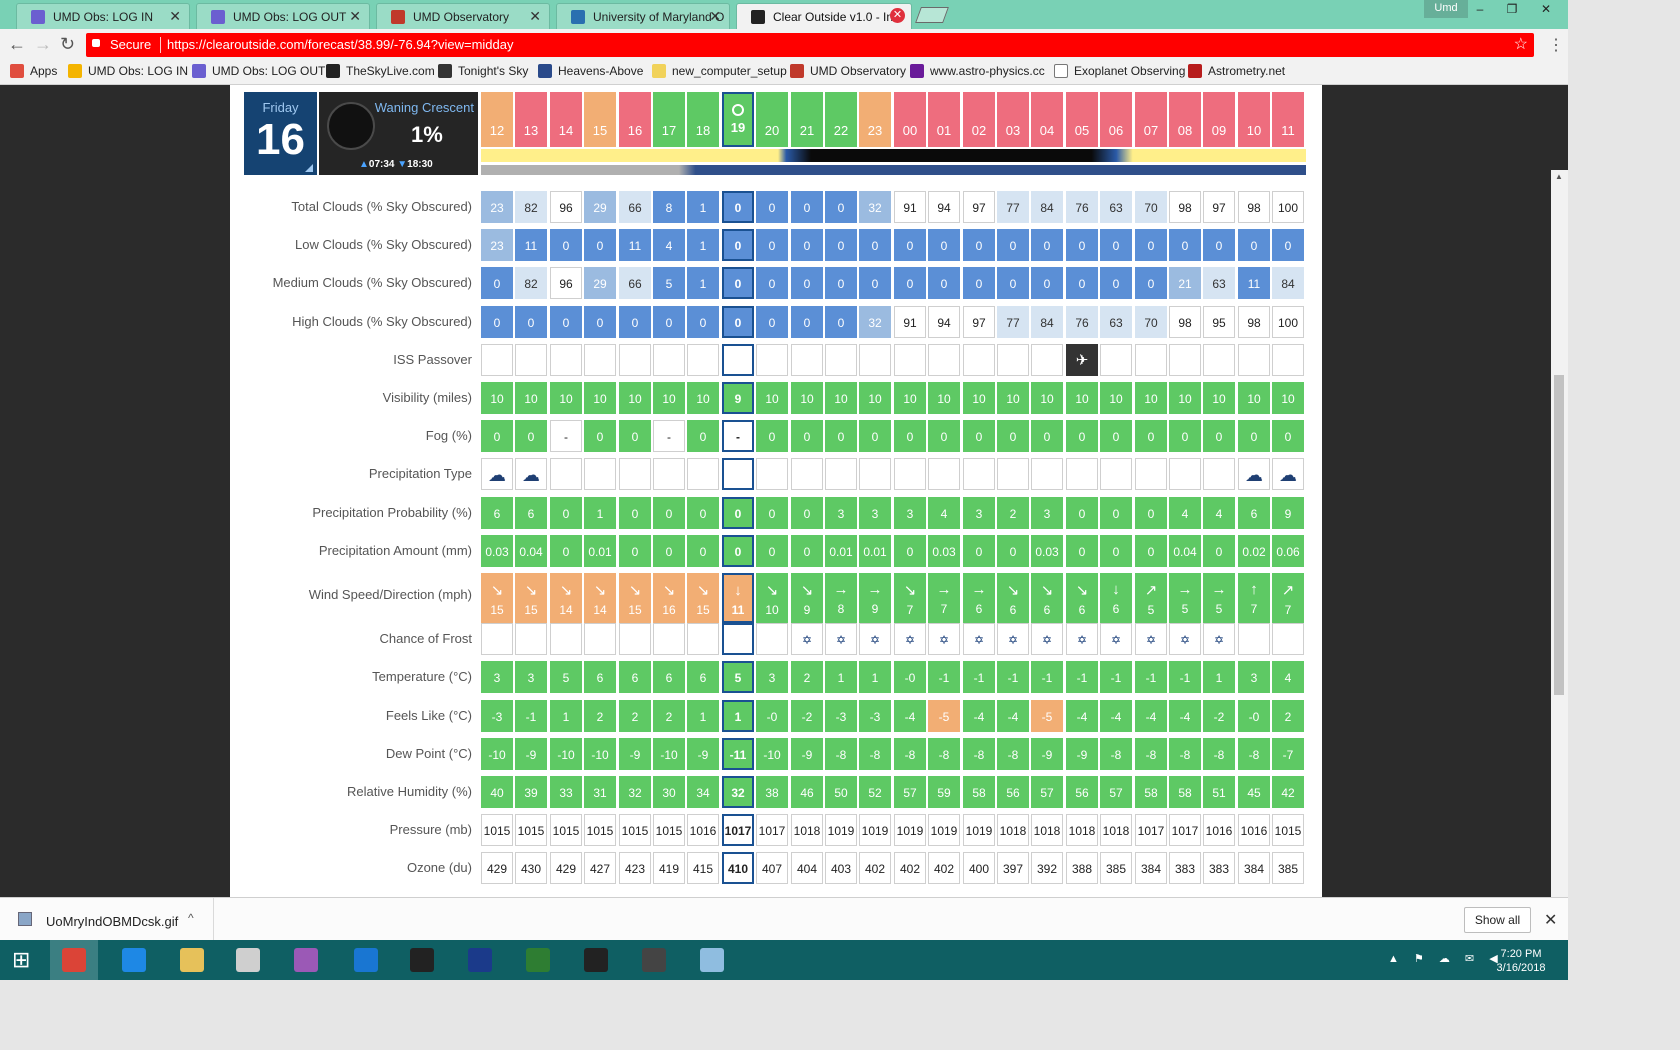 Image resolution: width=1680 pixels, height=1050 pixels. What do you see at coordinates (635, 283) in the screenshot?
I see `forecast-cell: 66` at bounding box center [635, 283].